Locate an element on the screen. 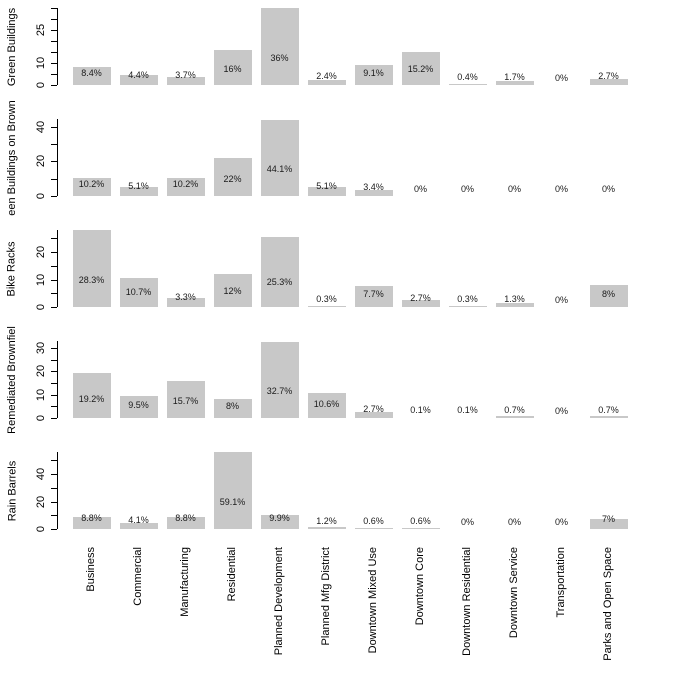  bar-value-label: 59.1% is located at coordinates (232, 502).